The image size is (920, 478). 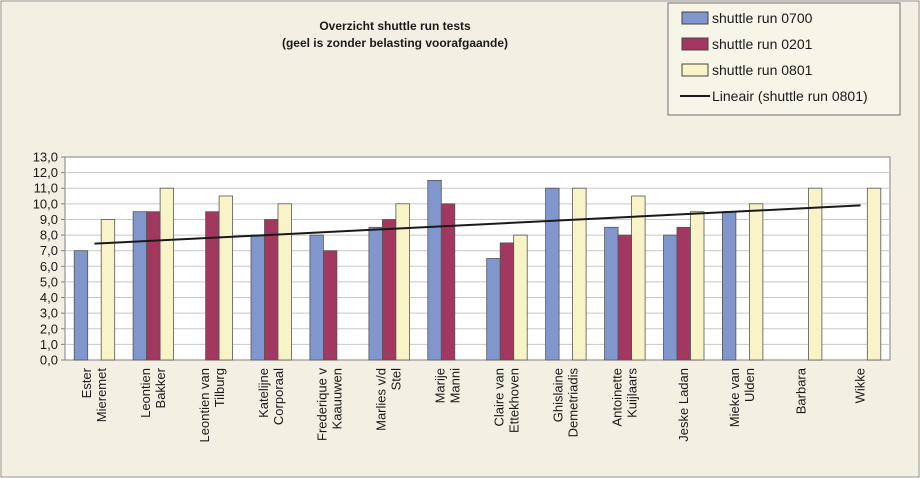 What do you see at coordinates (49, 313) in the screenshot?
I see `y-tick-label: 3,0` at bounding box center [49, 313].